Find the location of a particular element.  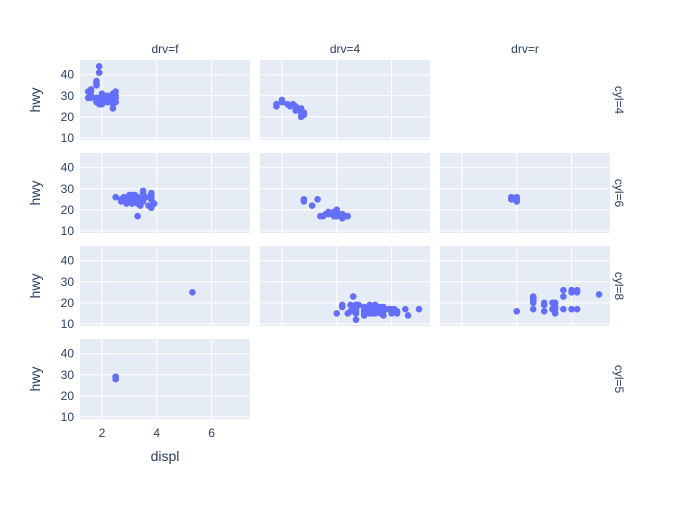

row-facet-label: cyl=5 is located at coordinates (619, 379).